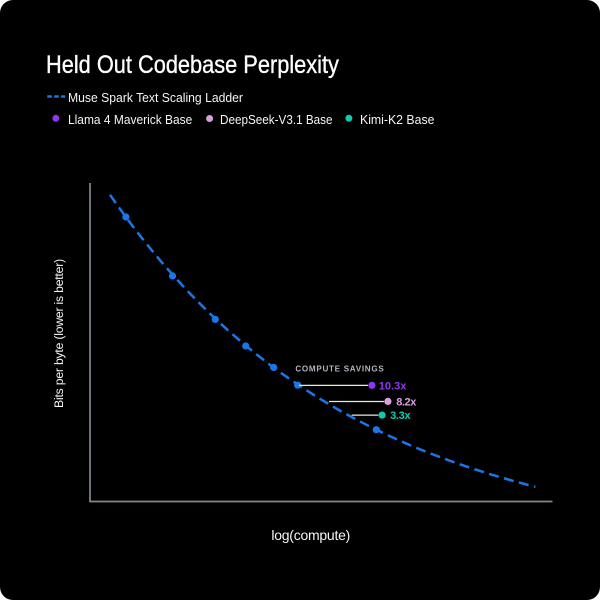  What do you see at coordinates (393, 387) in the screenshot?
I see `svg-text: 10.3x` at bounding box center [393, 387].